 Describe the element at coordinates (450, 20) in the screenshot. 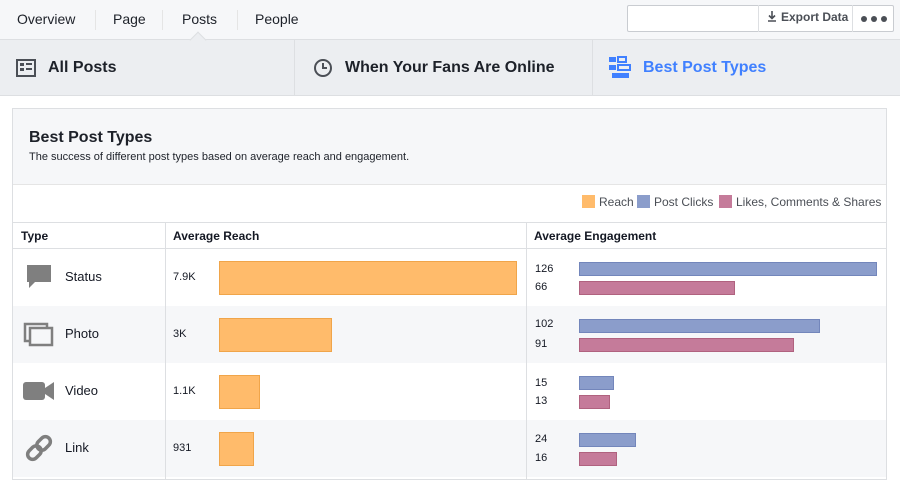

I see `top-nav: Overview Page Posts People Export Data` at that location.